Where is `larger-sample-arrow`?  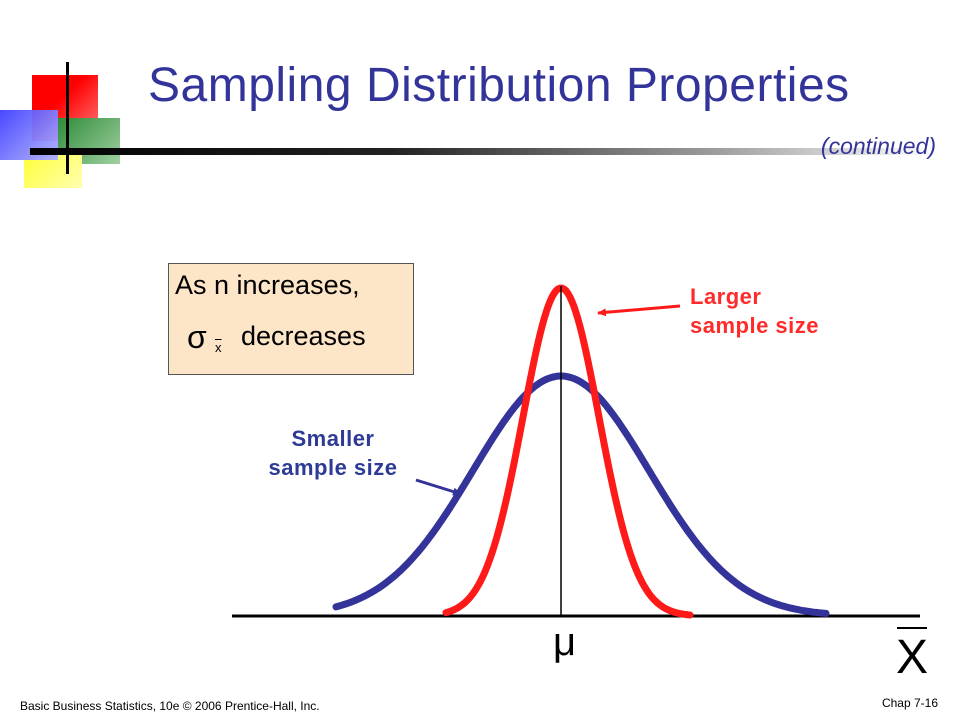 larger-sample-arrow is located at coordinates (639, 310).